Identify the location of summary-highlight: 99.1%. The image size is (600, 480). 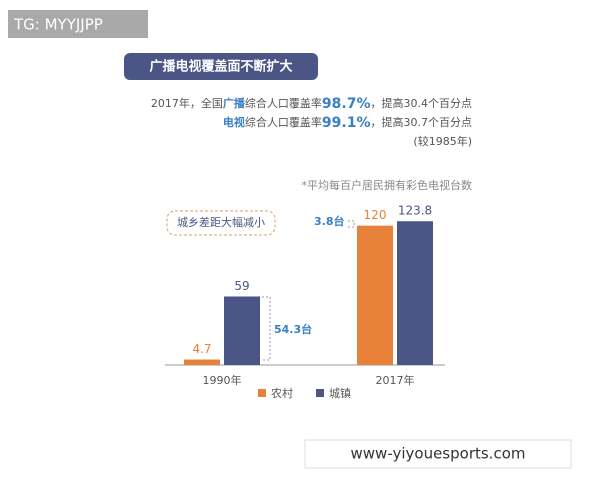
(346, 123).